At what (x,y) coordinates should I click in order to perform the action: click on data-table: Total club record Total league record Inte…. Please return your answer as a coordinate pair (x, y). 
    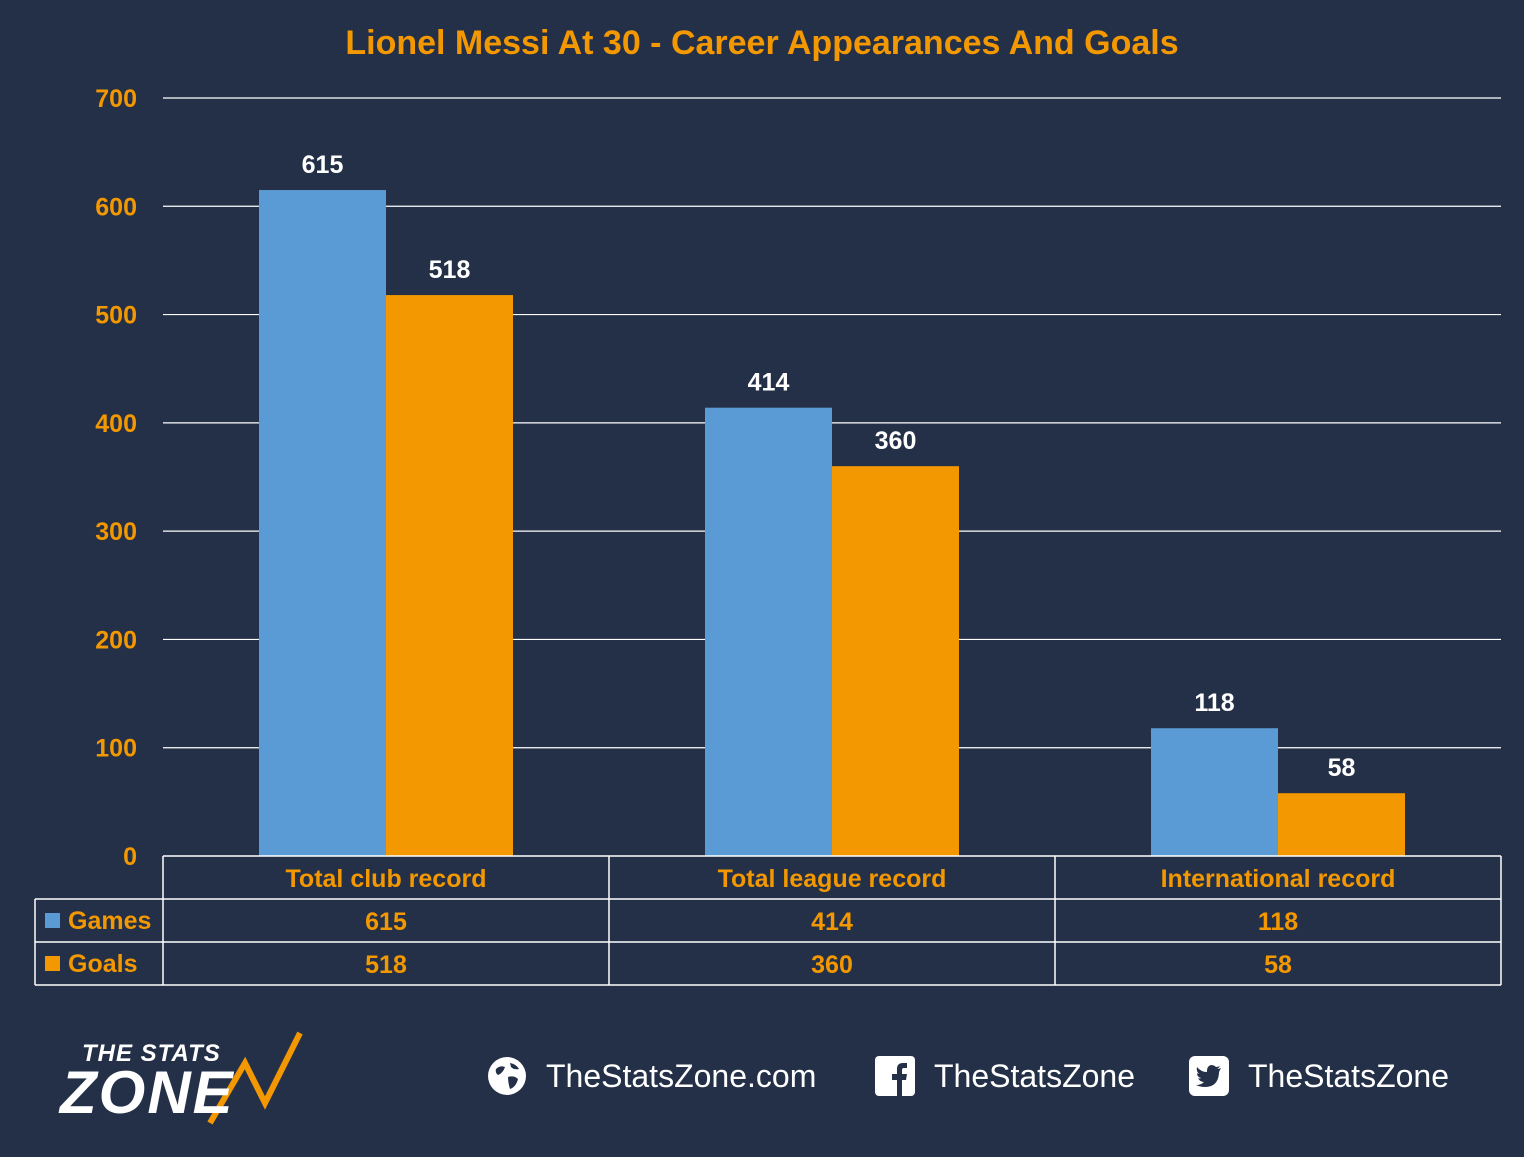
    Looking at the image, I should click on (768, 920).